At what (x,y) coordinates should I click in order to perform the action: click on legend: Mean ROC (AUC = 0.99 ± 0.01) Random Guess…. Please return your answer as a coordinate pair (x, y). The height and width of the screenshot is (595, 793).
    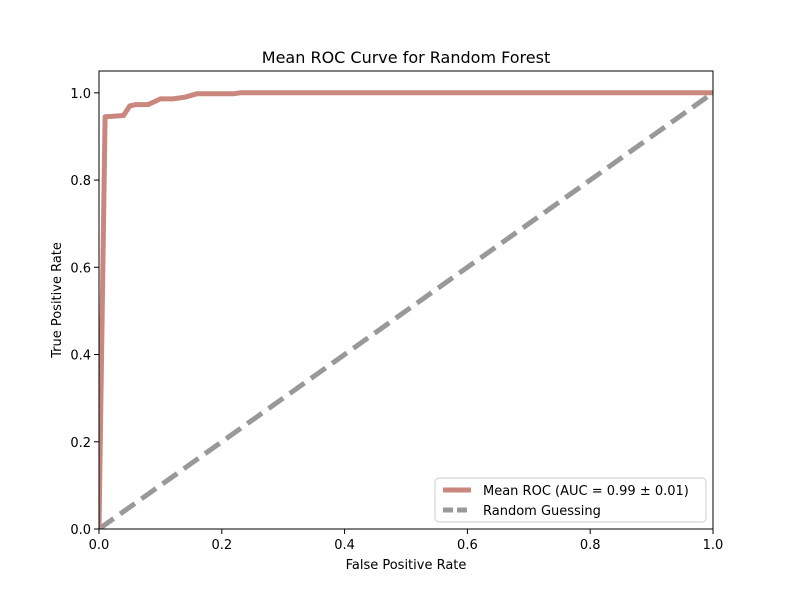
    Looking at the image, I should click on (570, 500).